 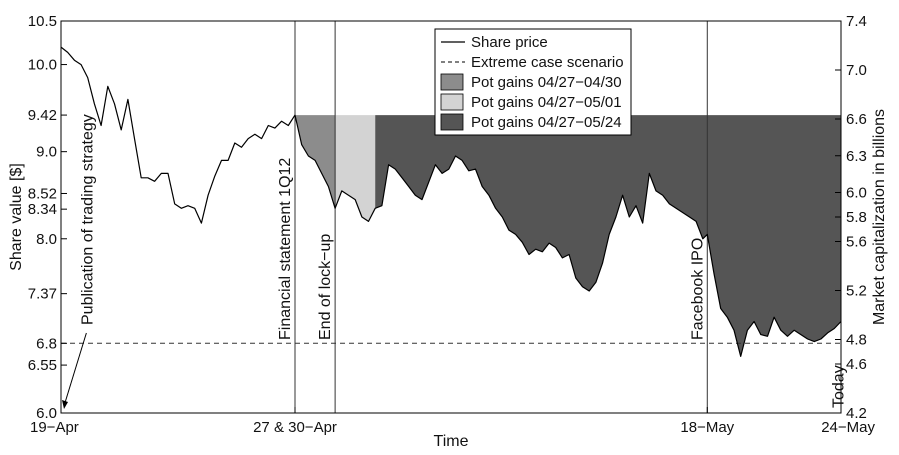 What do you see at coordinates (707, 427) in the screenshot?
I see `x-tick-label: 18−May` at bounding box center [707, 427].